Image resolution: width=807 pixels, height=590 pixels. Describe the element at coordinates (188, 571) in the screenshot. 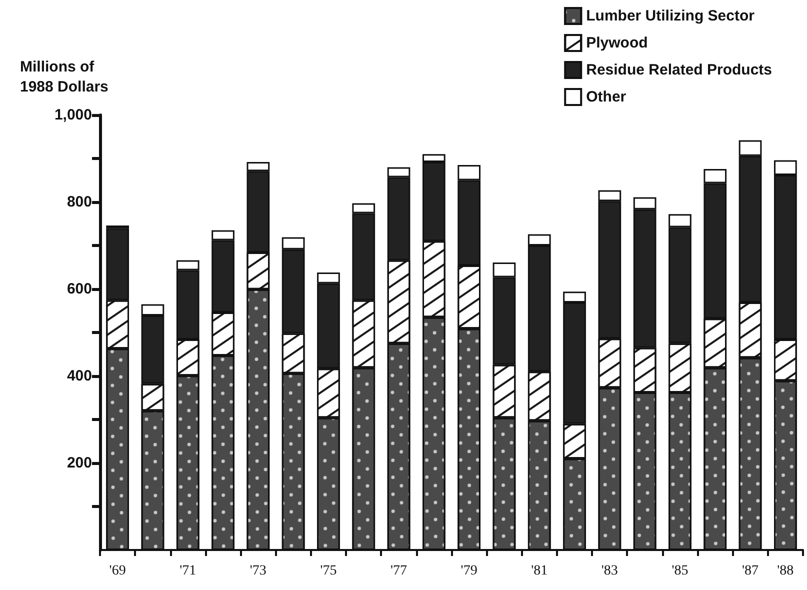

I see `x-tick-label: '71` at that location.